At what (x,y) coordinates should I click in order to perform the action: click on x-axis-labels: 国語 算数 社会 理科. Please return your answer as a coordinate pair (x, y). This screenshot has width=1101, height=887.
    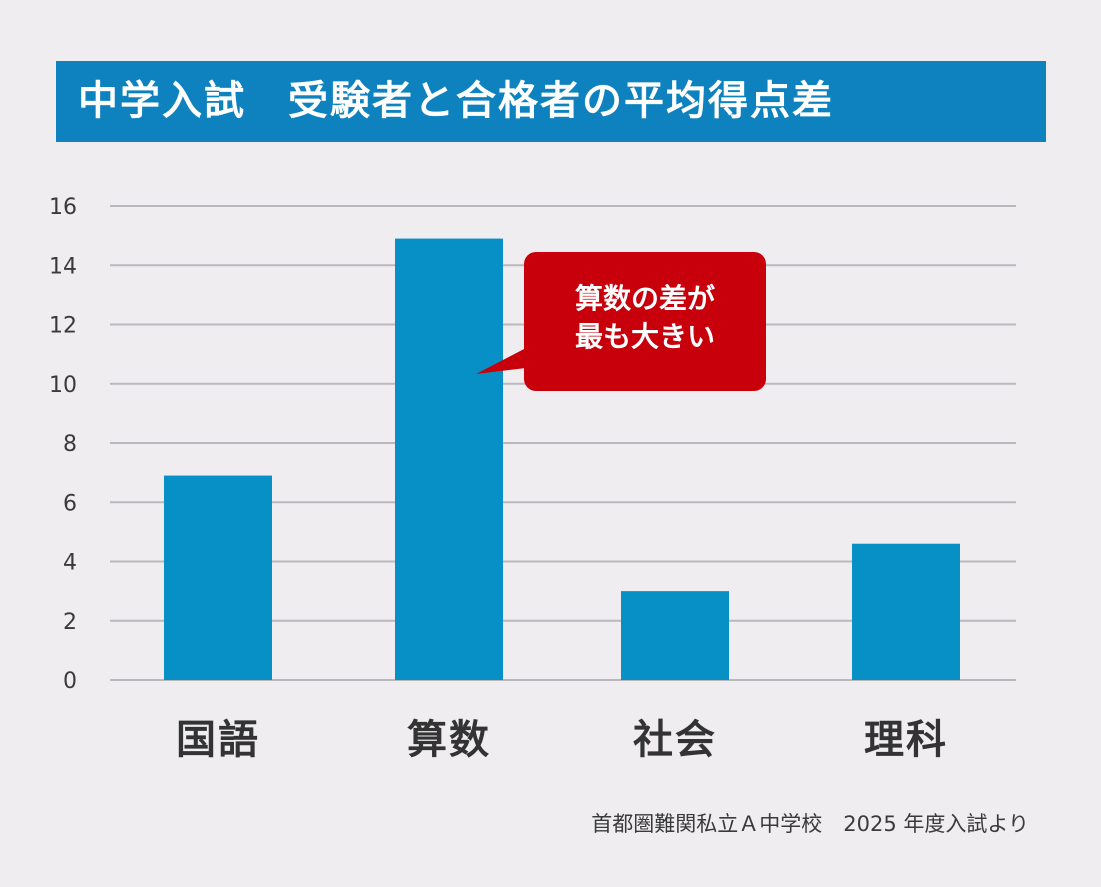
    Looking at the image, I should click on (562, 740).